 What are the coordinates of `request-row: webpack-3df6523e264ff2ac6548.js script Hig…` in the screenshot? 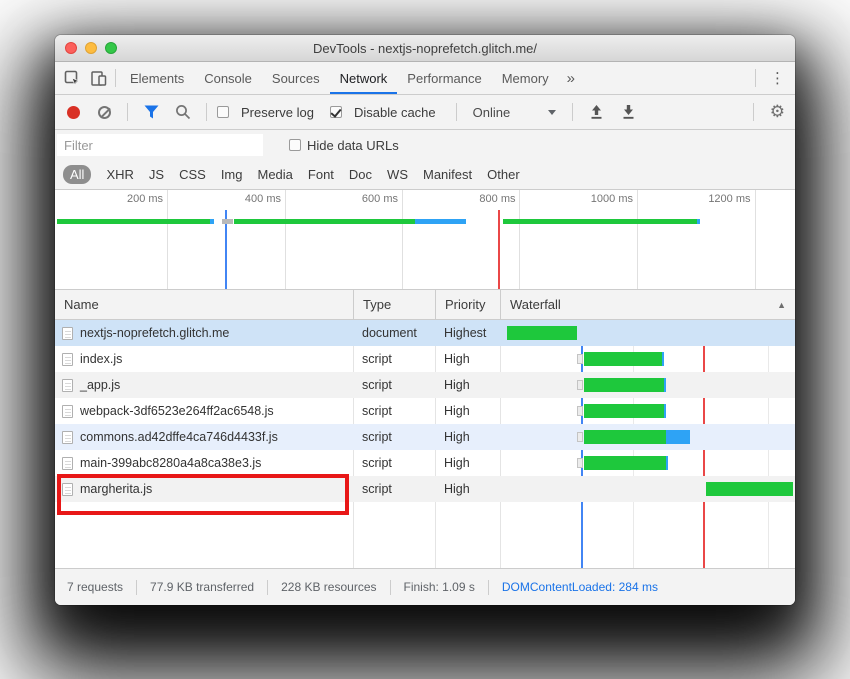 It's located at (425, 411).